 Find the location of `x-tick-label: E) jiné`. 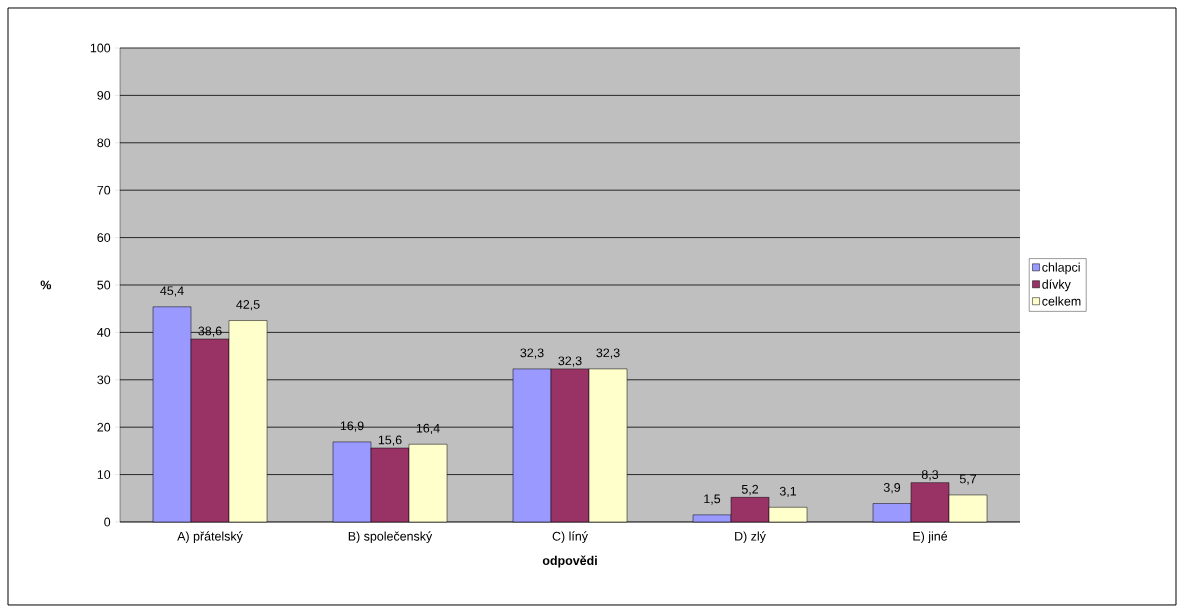

x-tick-label: E) jiné is located at coordinates (930, 537).